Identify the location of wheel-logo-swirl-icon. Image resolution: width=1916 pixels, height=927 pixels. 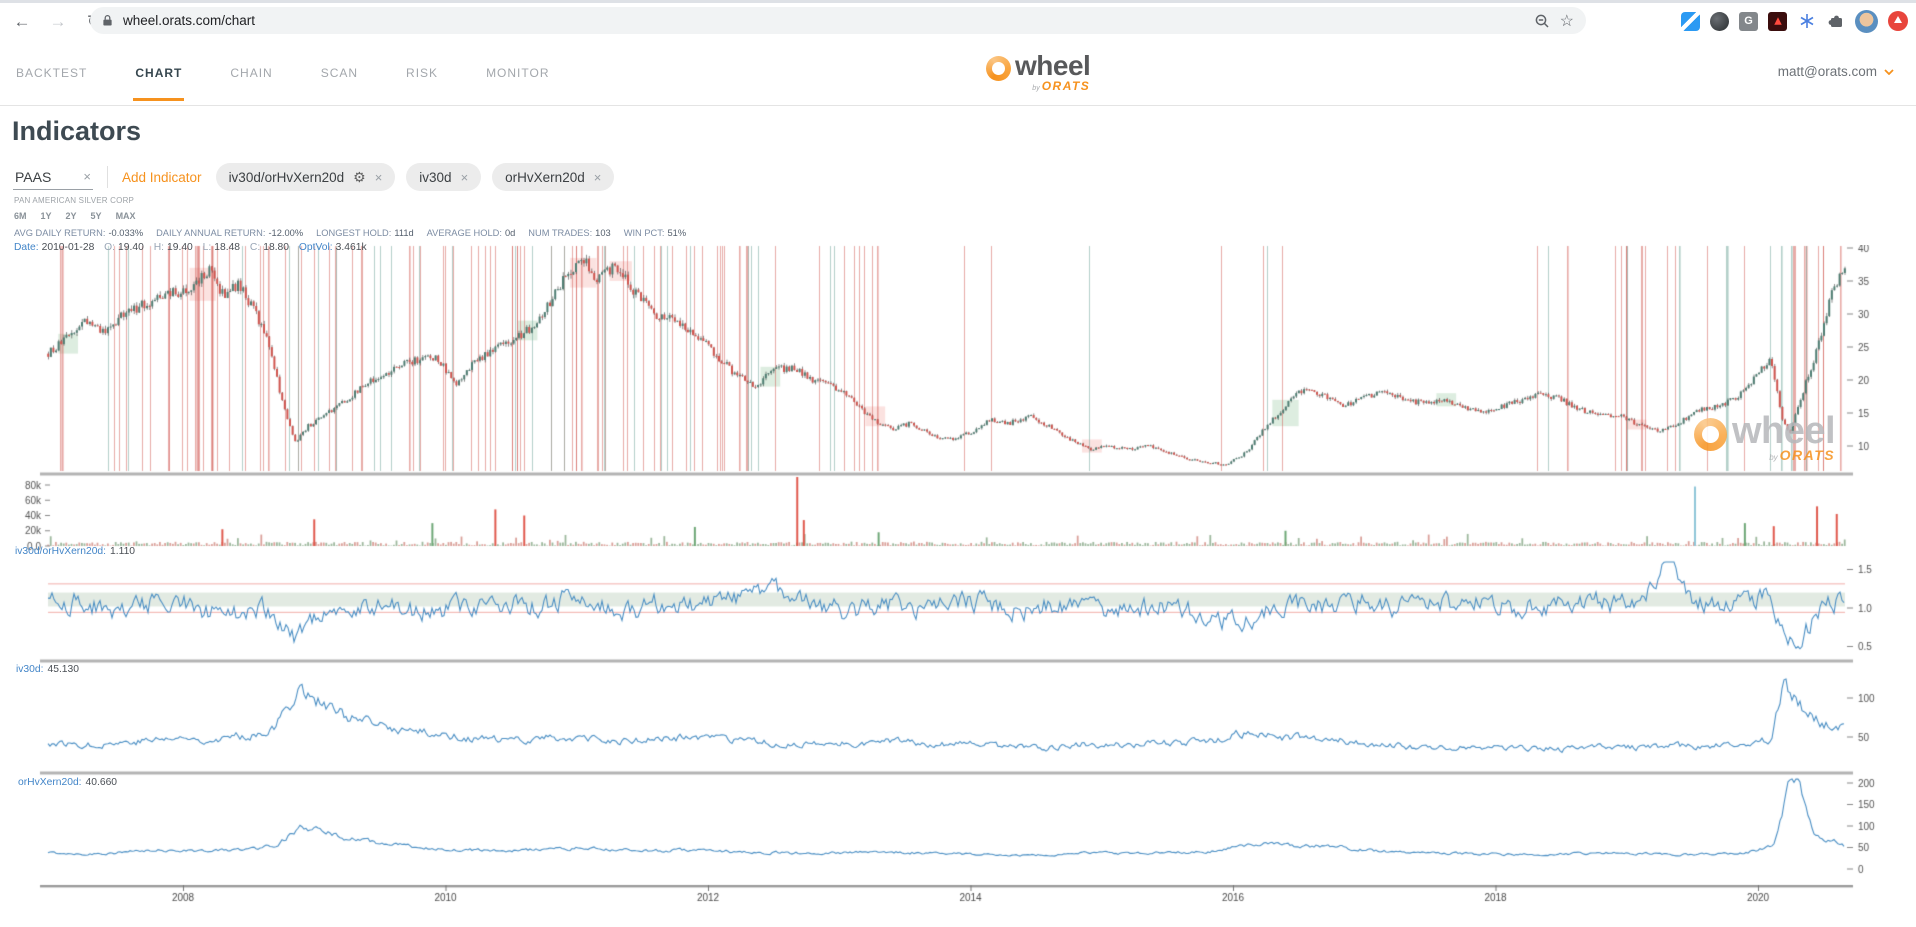
(998, 68).